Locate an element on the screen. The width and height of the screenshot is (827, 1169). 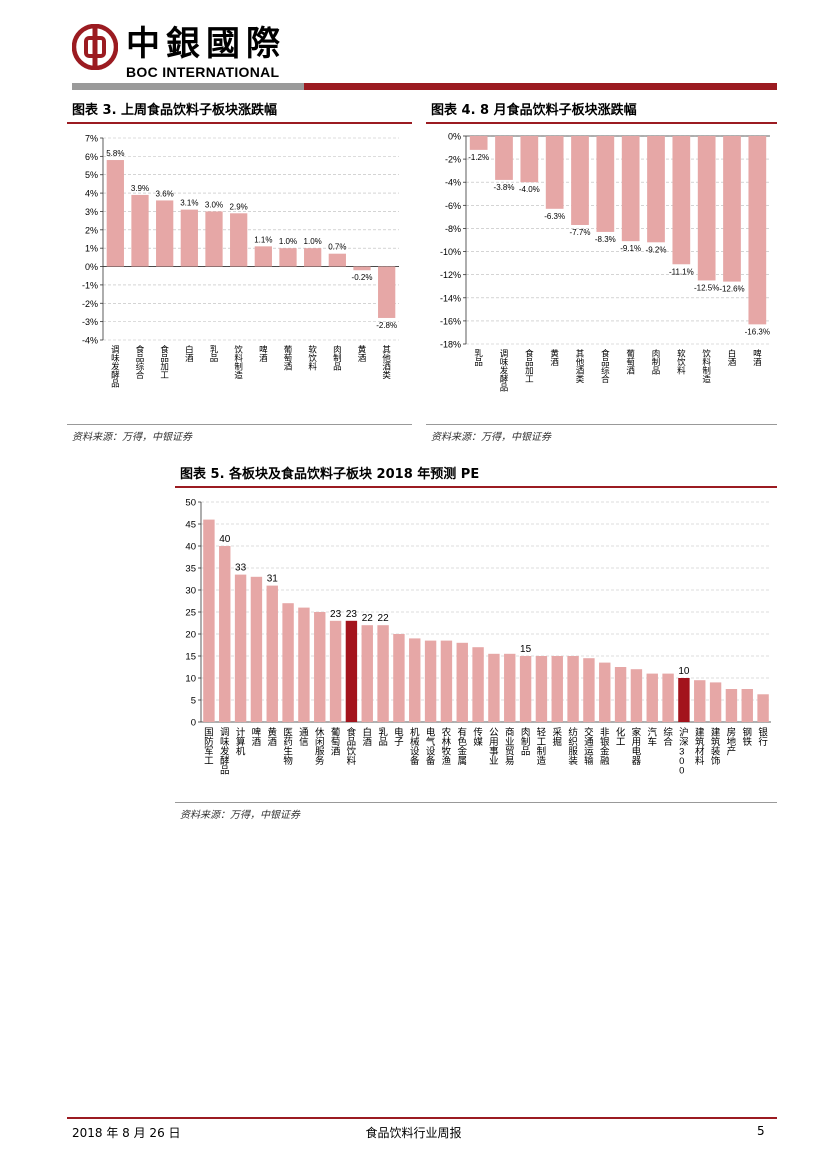
fig5-category-label: 公用事业 is located at coordinates (494, 748).